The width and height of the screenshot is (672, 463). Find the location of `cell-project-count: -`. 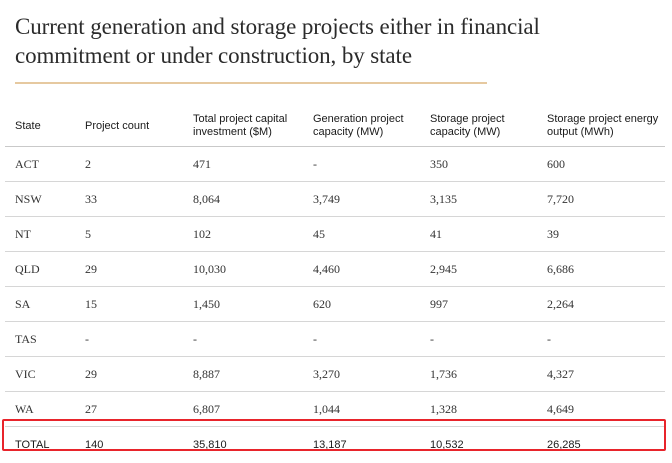

cell-project-count: - is located at coordinates (129, 339).